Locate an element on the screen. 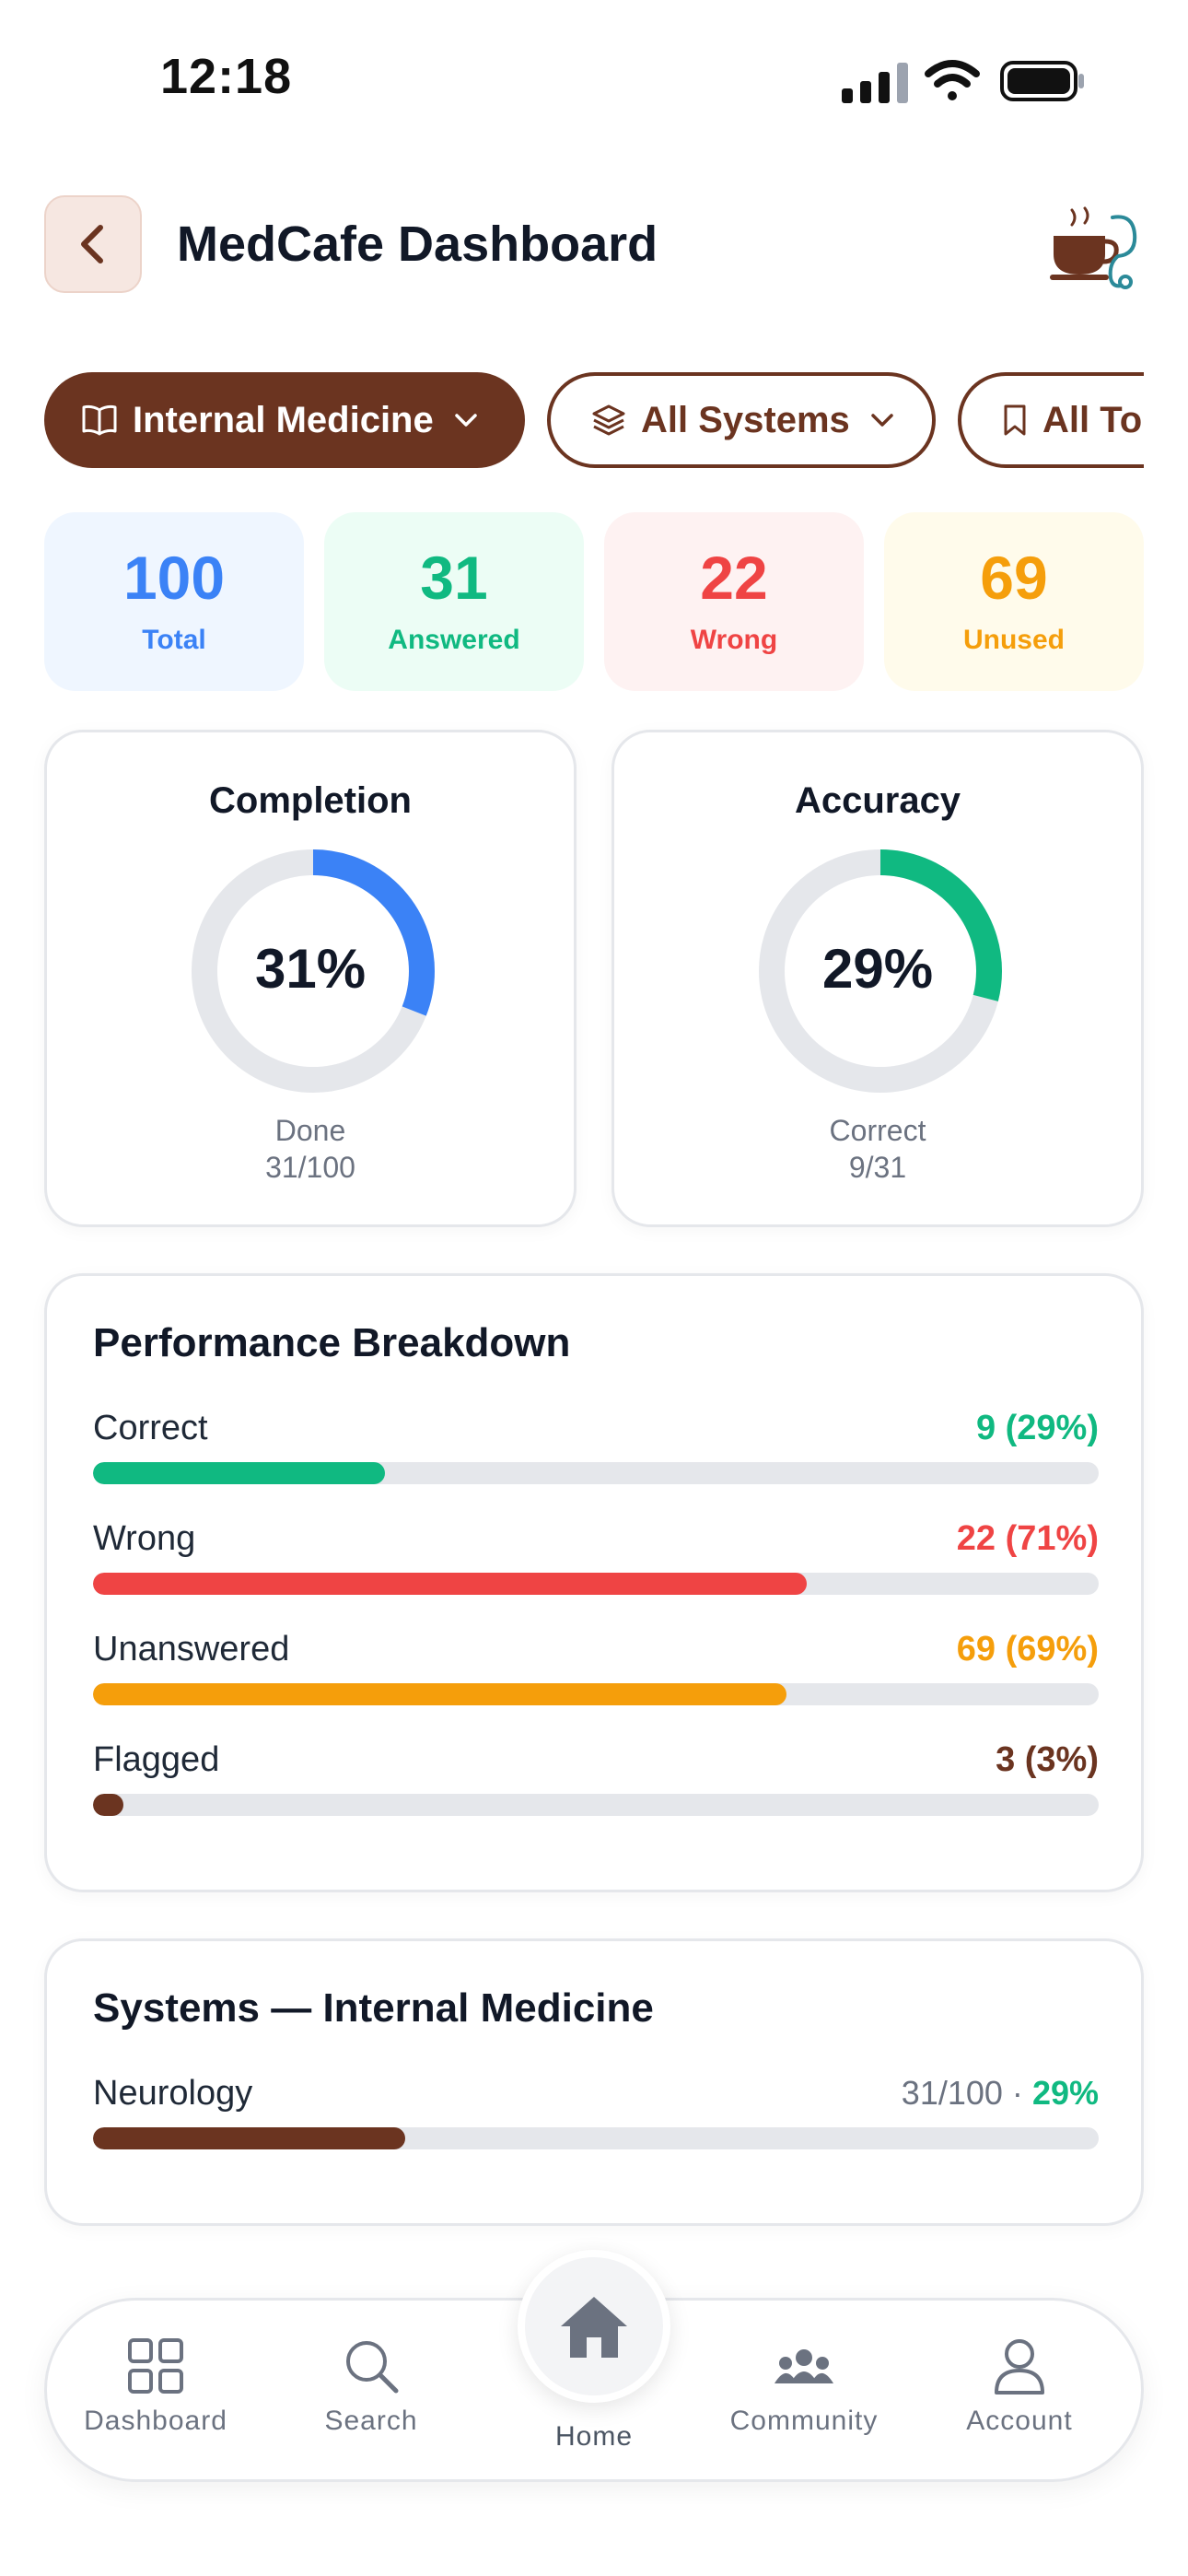  home-icon is located at coordinates (594, 2327).